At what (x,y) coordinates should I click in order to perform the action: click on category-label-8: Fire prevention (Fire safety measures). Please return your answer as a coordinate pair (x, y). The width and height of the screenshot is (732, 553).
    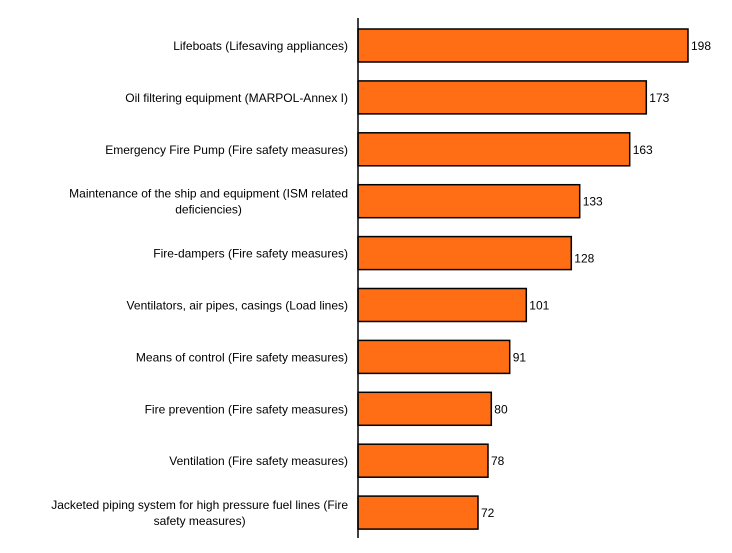
    Looking at the image, I should click on (246, 409).